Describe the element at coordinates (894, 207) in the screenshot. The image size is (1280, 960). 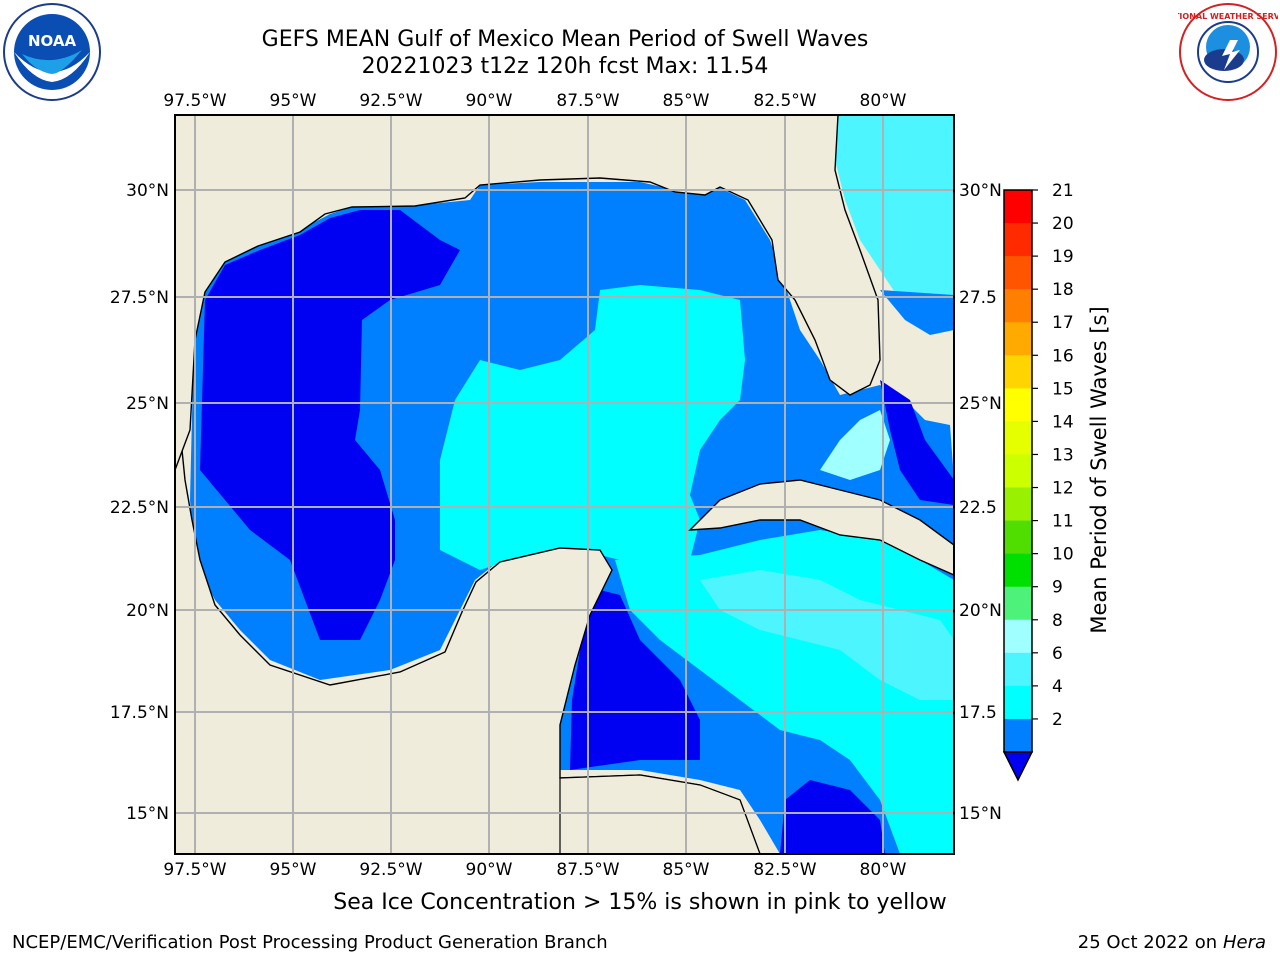
I see `atlantic-cyan` at that location.